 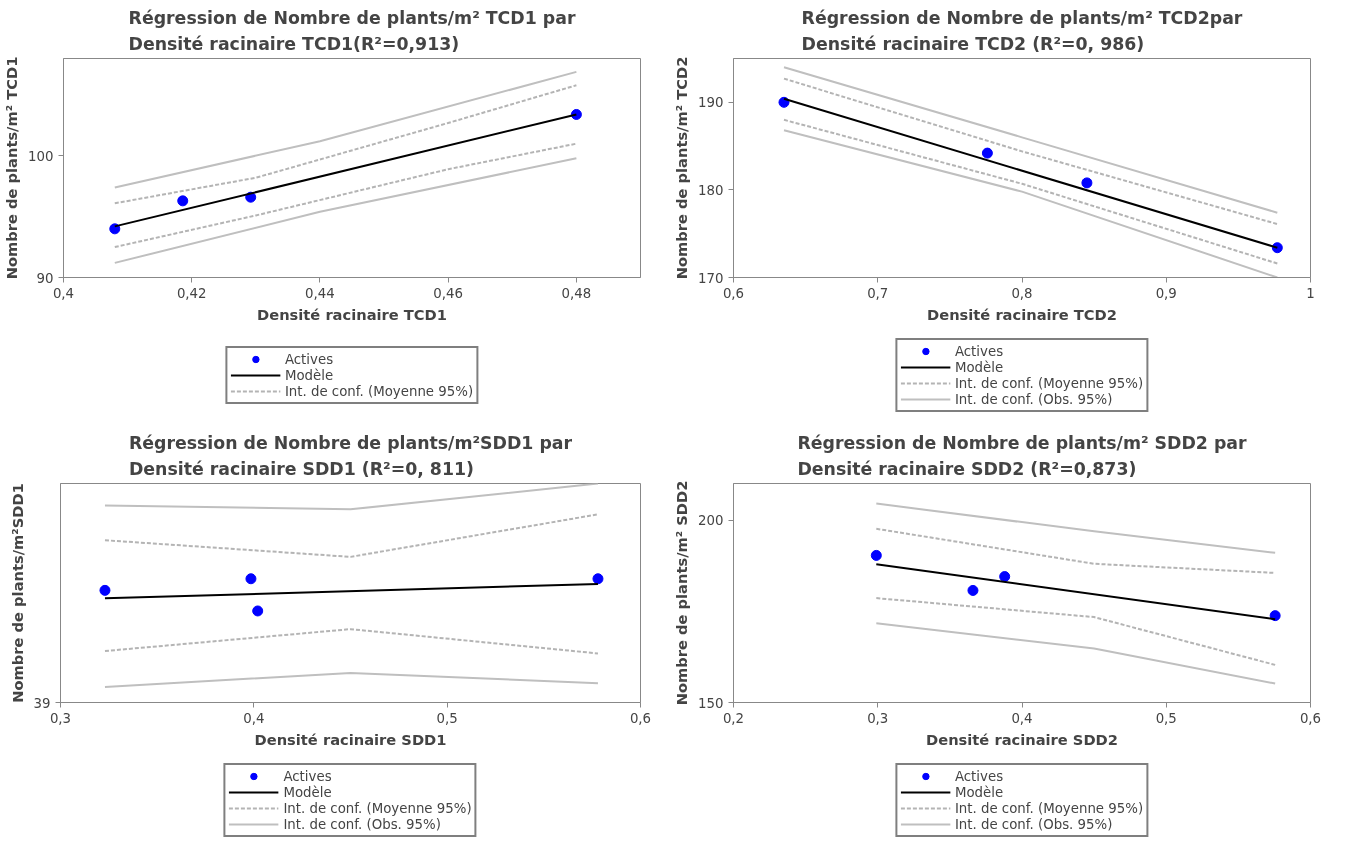 I want to click on x-tick-label: 0,2, so click(x=733, y=718).